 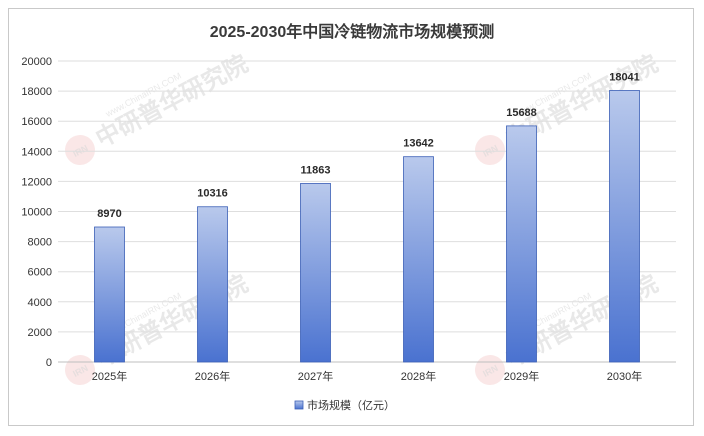 I want to click on legend-label: 市场规模（亿元）, so click(x=351, y=405).